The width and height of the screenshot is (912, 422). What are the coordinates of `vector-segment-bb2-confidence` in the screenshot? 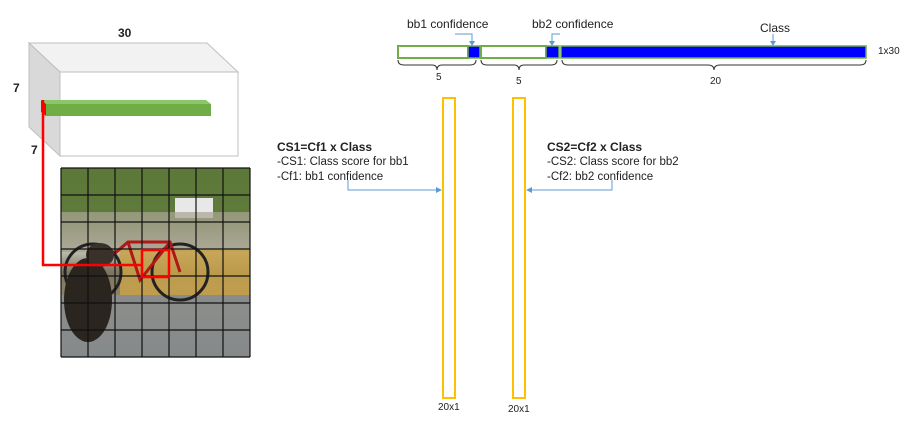 It's located at (552, 52).